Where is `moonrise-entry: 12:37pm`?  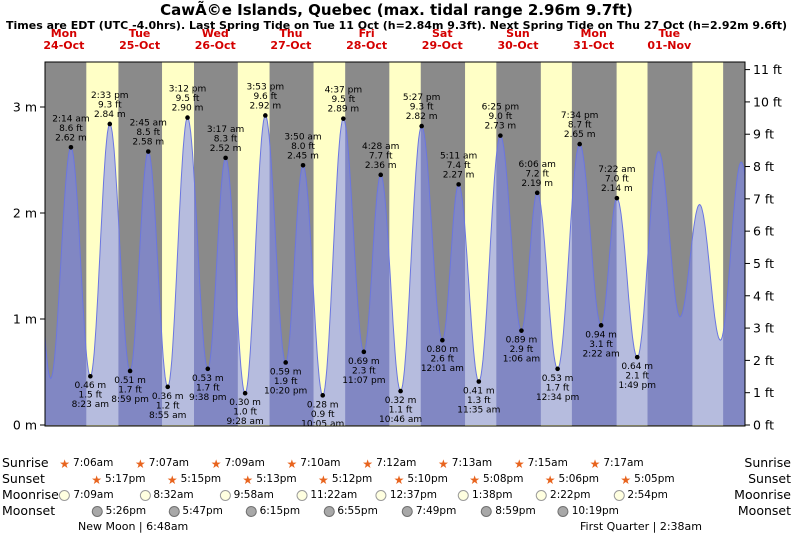
moonrise-entry: 12:37pm is located at coordinates (406, 495).